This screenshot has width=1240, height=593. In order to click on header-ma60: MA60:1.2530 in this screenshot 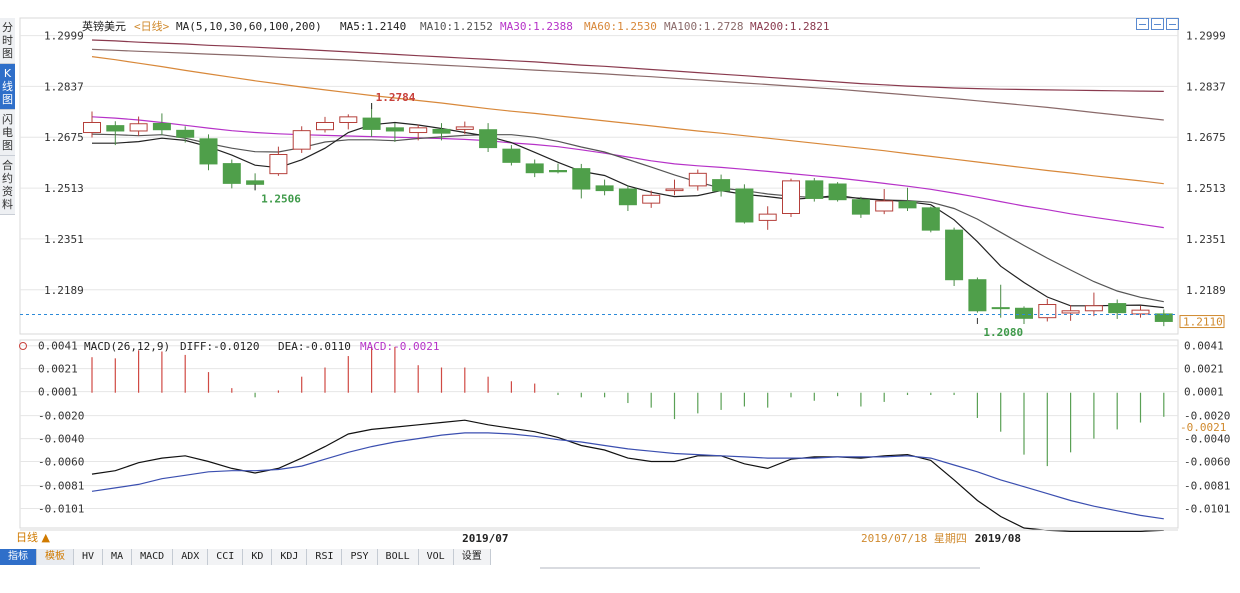, I will do `click(620, 26)`.